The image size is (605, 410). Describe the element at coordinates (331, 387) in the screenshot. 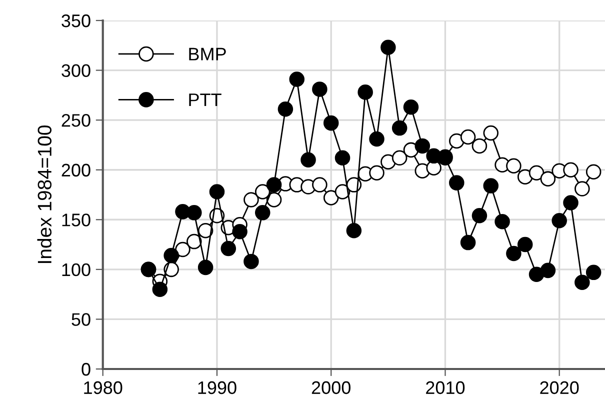

I see `x-tick-label: 2000` at that location.